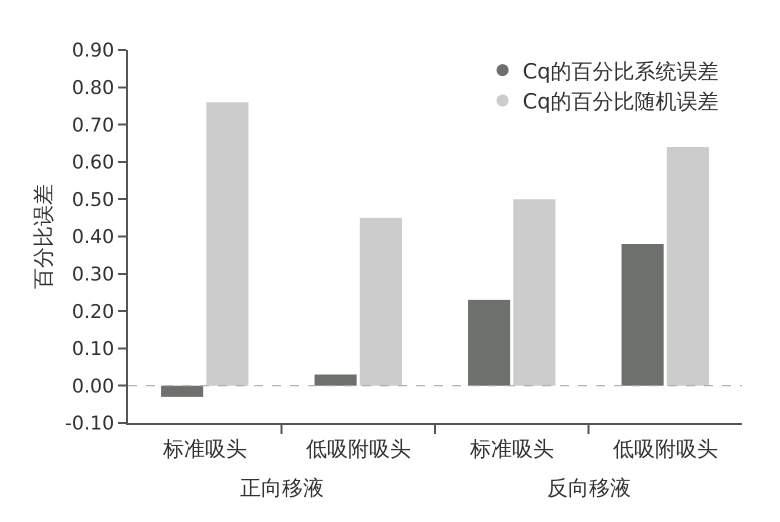 The image size is (780, 522). What do you see at coordinates (93, 87) in the screenshot?
I see `y-tick-label: 0.80` at bounding box center [93, 87].